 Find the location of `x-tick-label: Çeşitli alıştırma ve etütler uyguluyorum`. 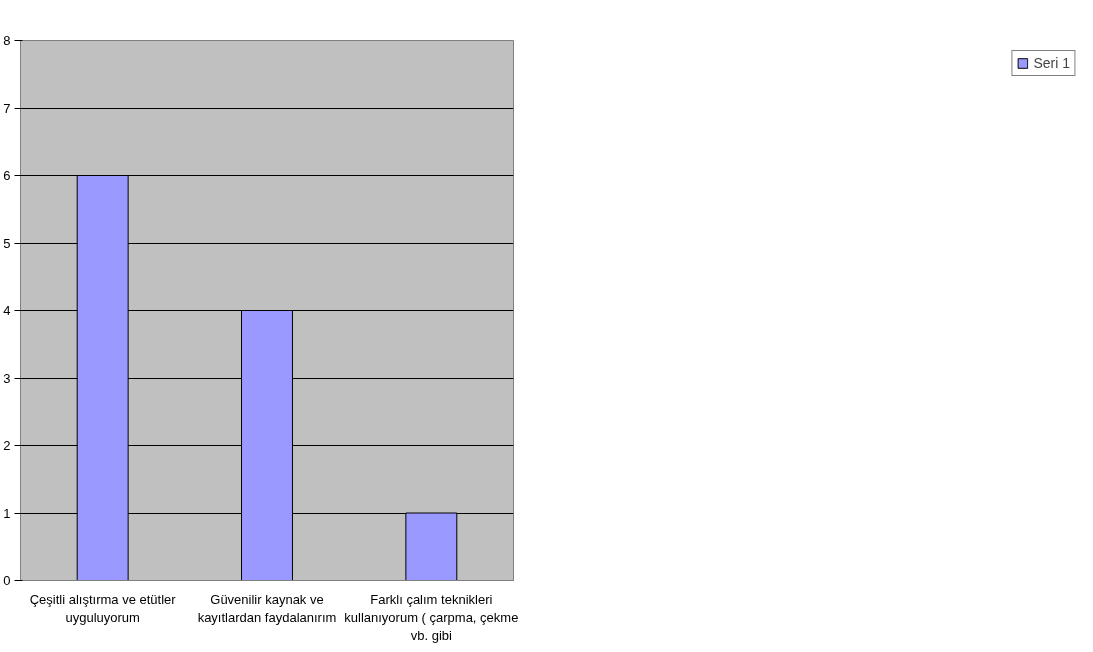

x-tick-label: Çeşitli alıştırma ve etütler uyguluyorum is located at coordinates (103, 608).